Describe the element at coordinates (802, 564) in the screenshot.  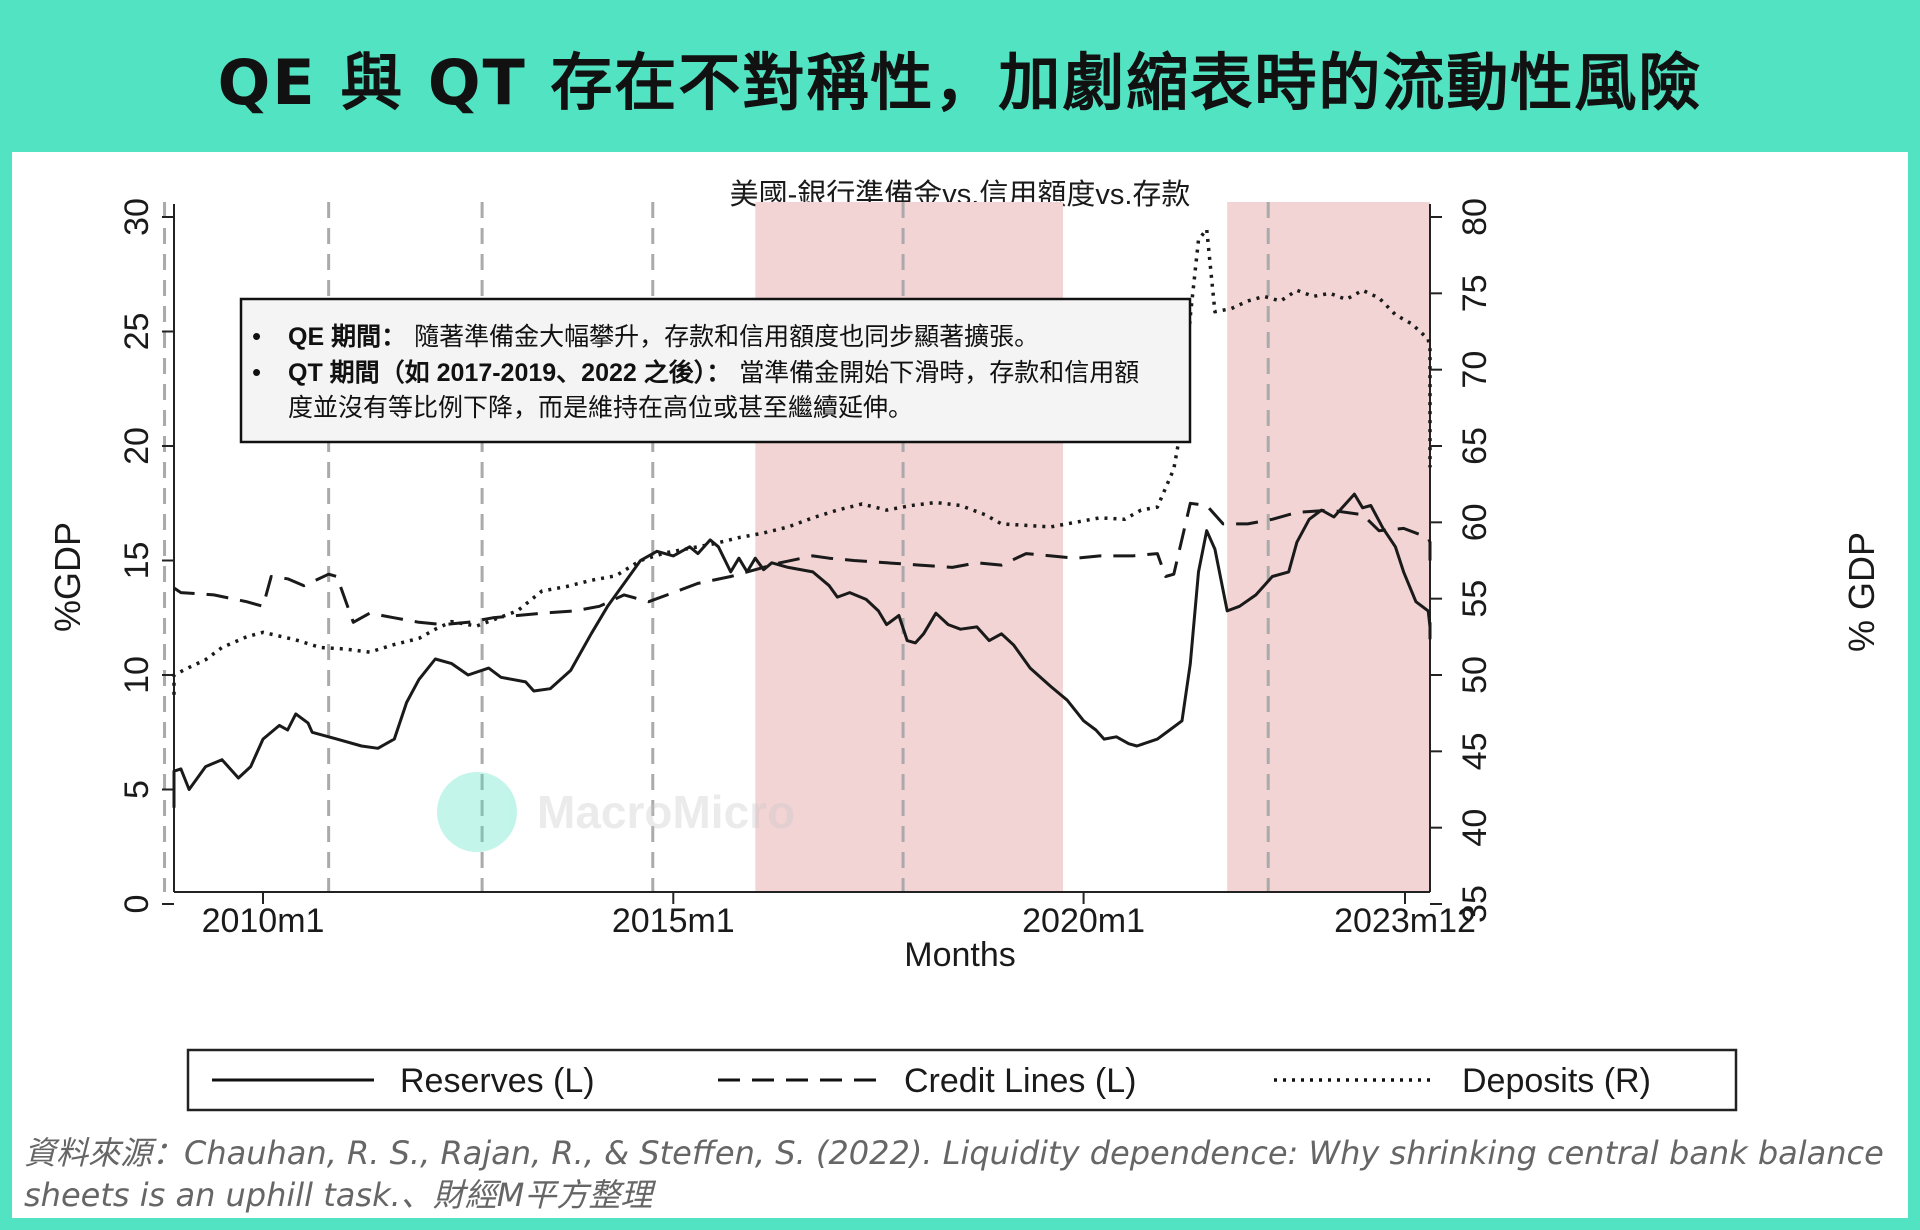
I see `series-line-credit-lines-l` at that location.